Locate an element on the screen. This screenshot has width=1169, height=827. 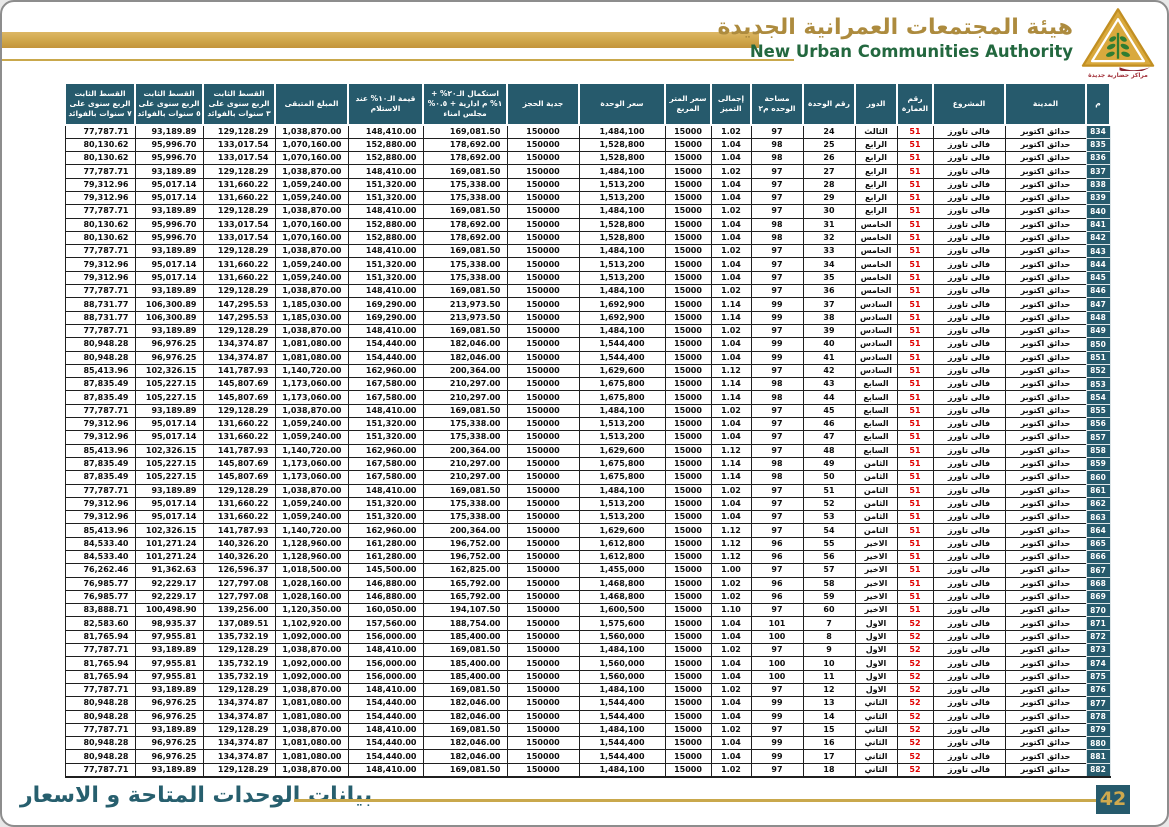
cell-12: 167,580.00 is located at coordinates (385, 464).